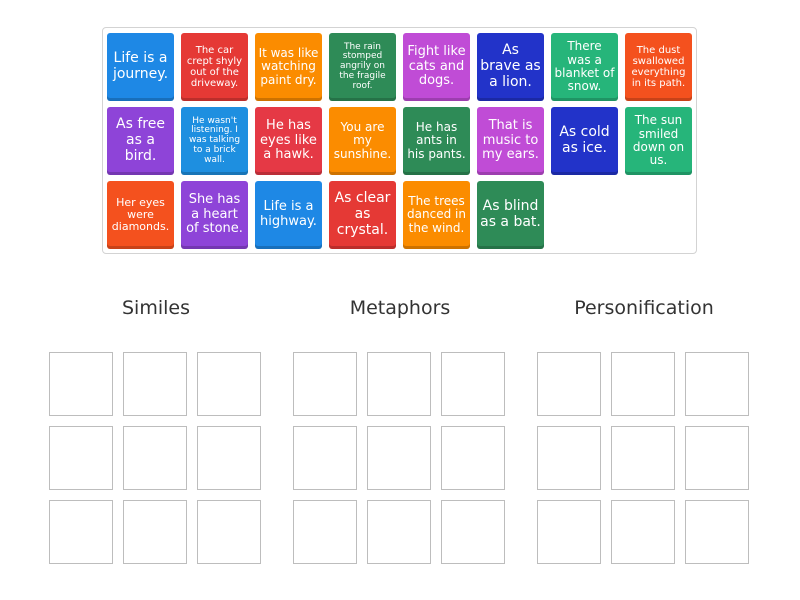 The height and width of the screenshot is (600, 800). Describe the element at coordinates (510, 141) in the screenshot. I see `draggable-card: That is music to my ears.` at that location.